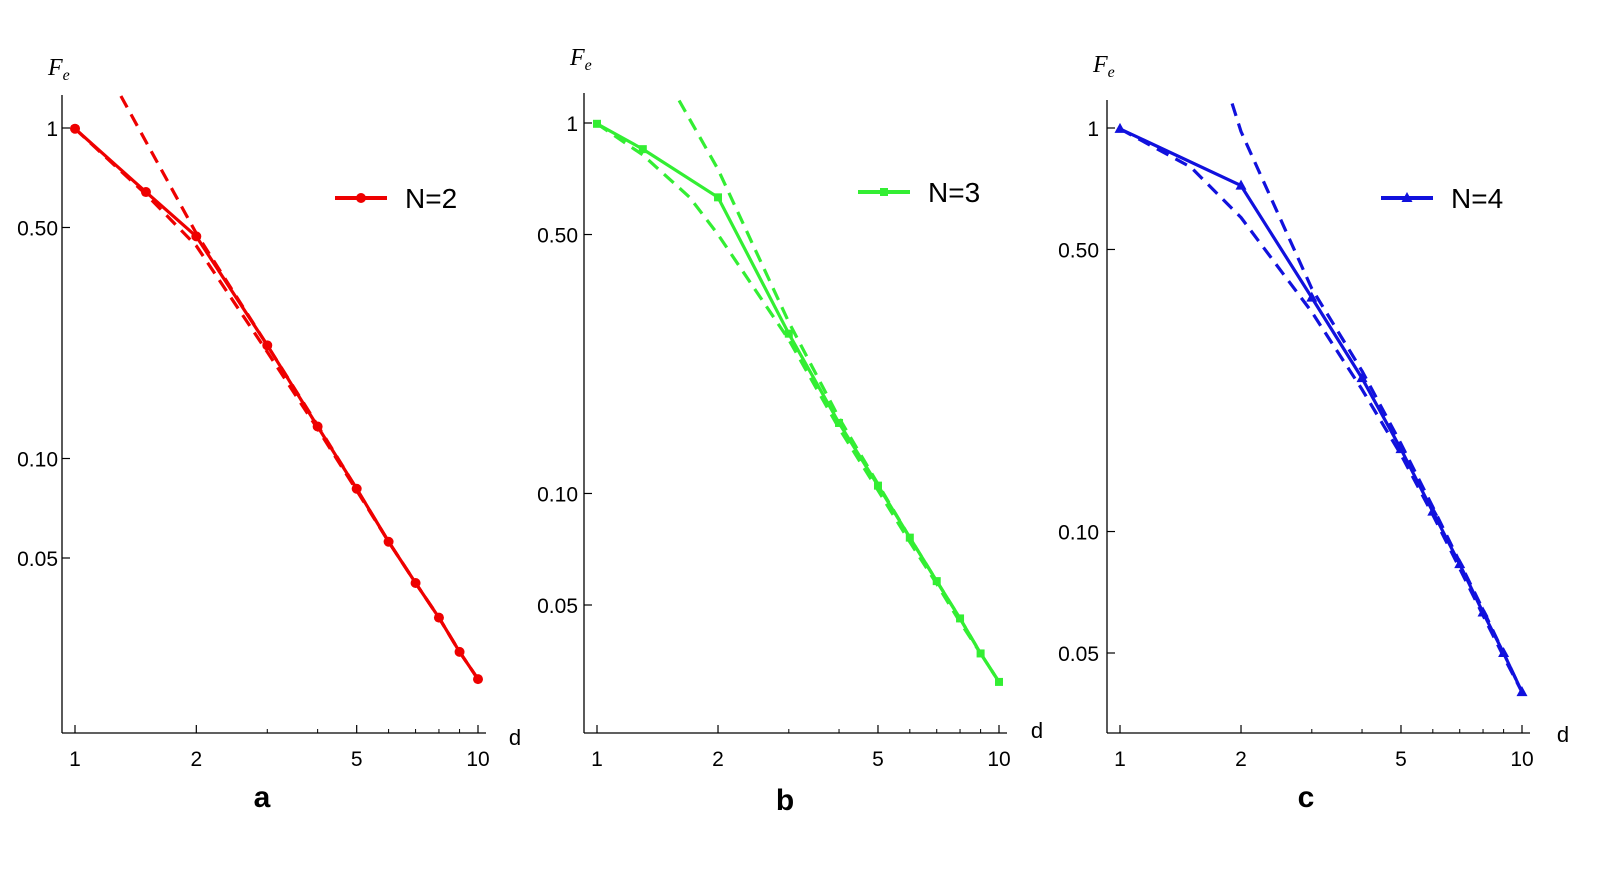 This screenshot has height=870, width=1600. What do you see at coordinates (431, 198) in the screenshot?
I see `legend-label: N=2` at bounding box center [431, 198].